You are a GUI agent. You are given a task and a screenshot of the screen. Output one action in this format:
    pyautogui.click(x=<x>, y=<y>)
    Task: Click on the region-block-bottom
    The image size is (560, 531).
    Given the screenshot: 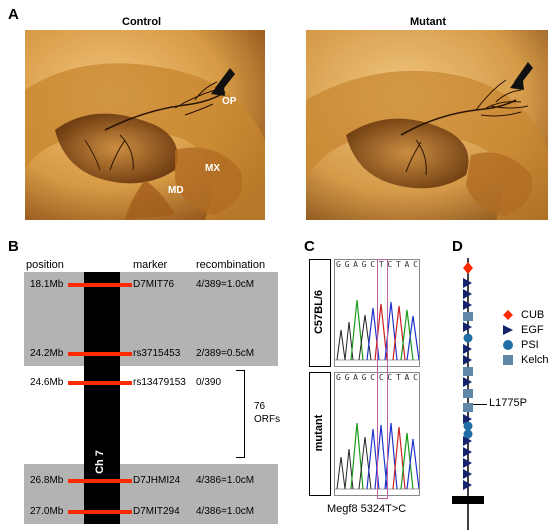 What is the action you would take?
    pyautogui.click(x=151, y=494)
    